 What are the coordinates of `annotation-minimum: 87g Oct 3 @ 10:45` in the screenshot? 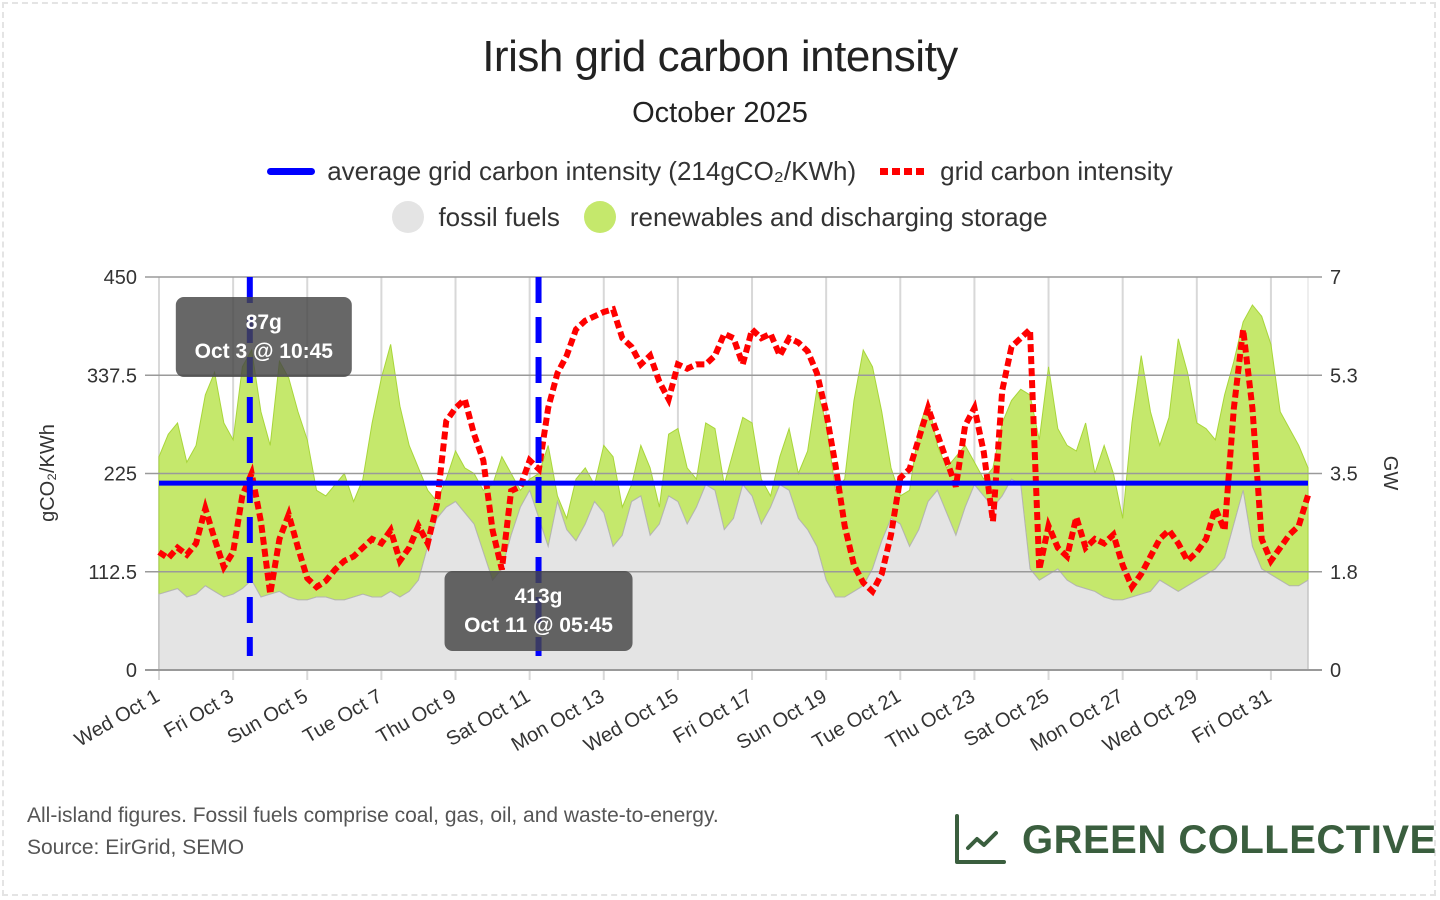 It's located at (263, 337).